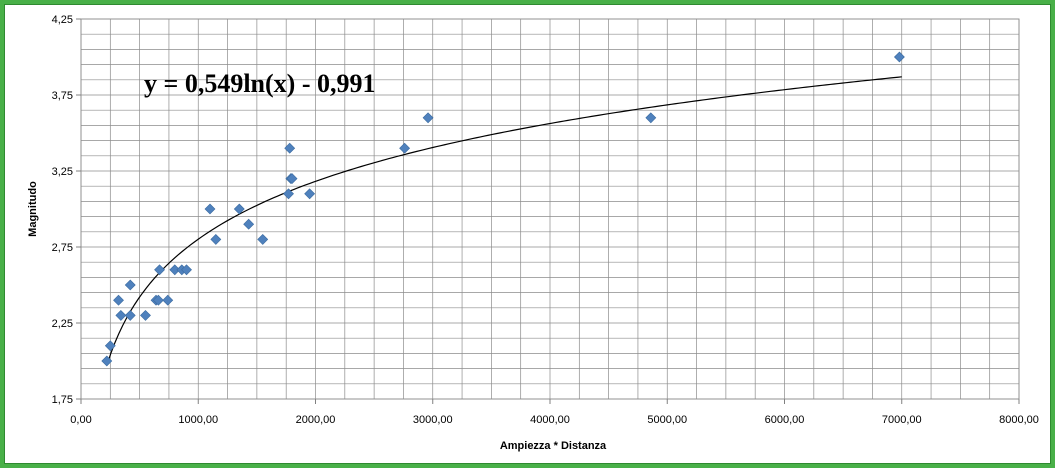 The width and height of the screenshot is (1055, 472). I want to click on x-tick-label: 7000,00, so click(902, 420).